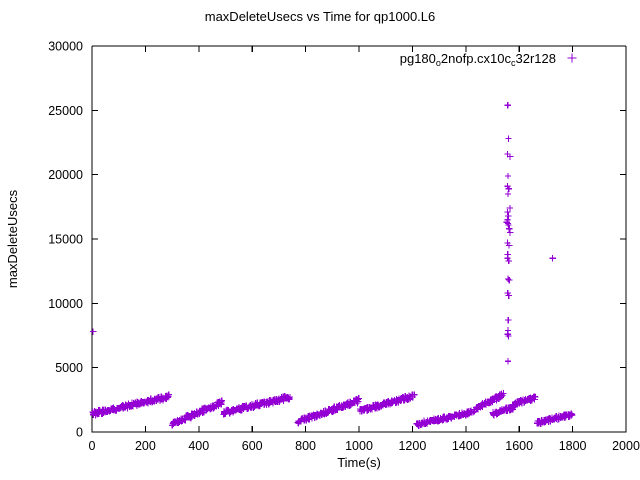 The height and width of the screenshot is (480, 640). Describe the element at coordinates (145, 446) in the screenshot. I see `x-tick-label: 200` at that location.